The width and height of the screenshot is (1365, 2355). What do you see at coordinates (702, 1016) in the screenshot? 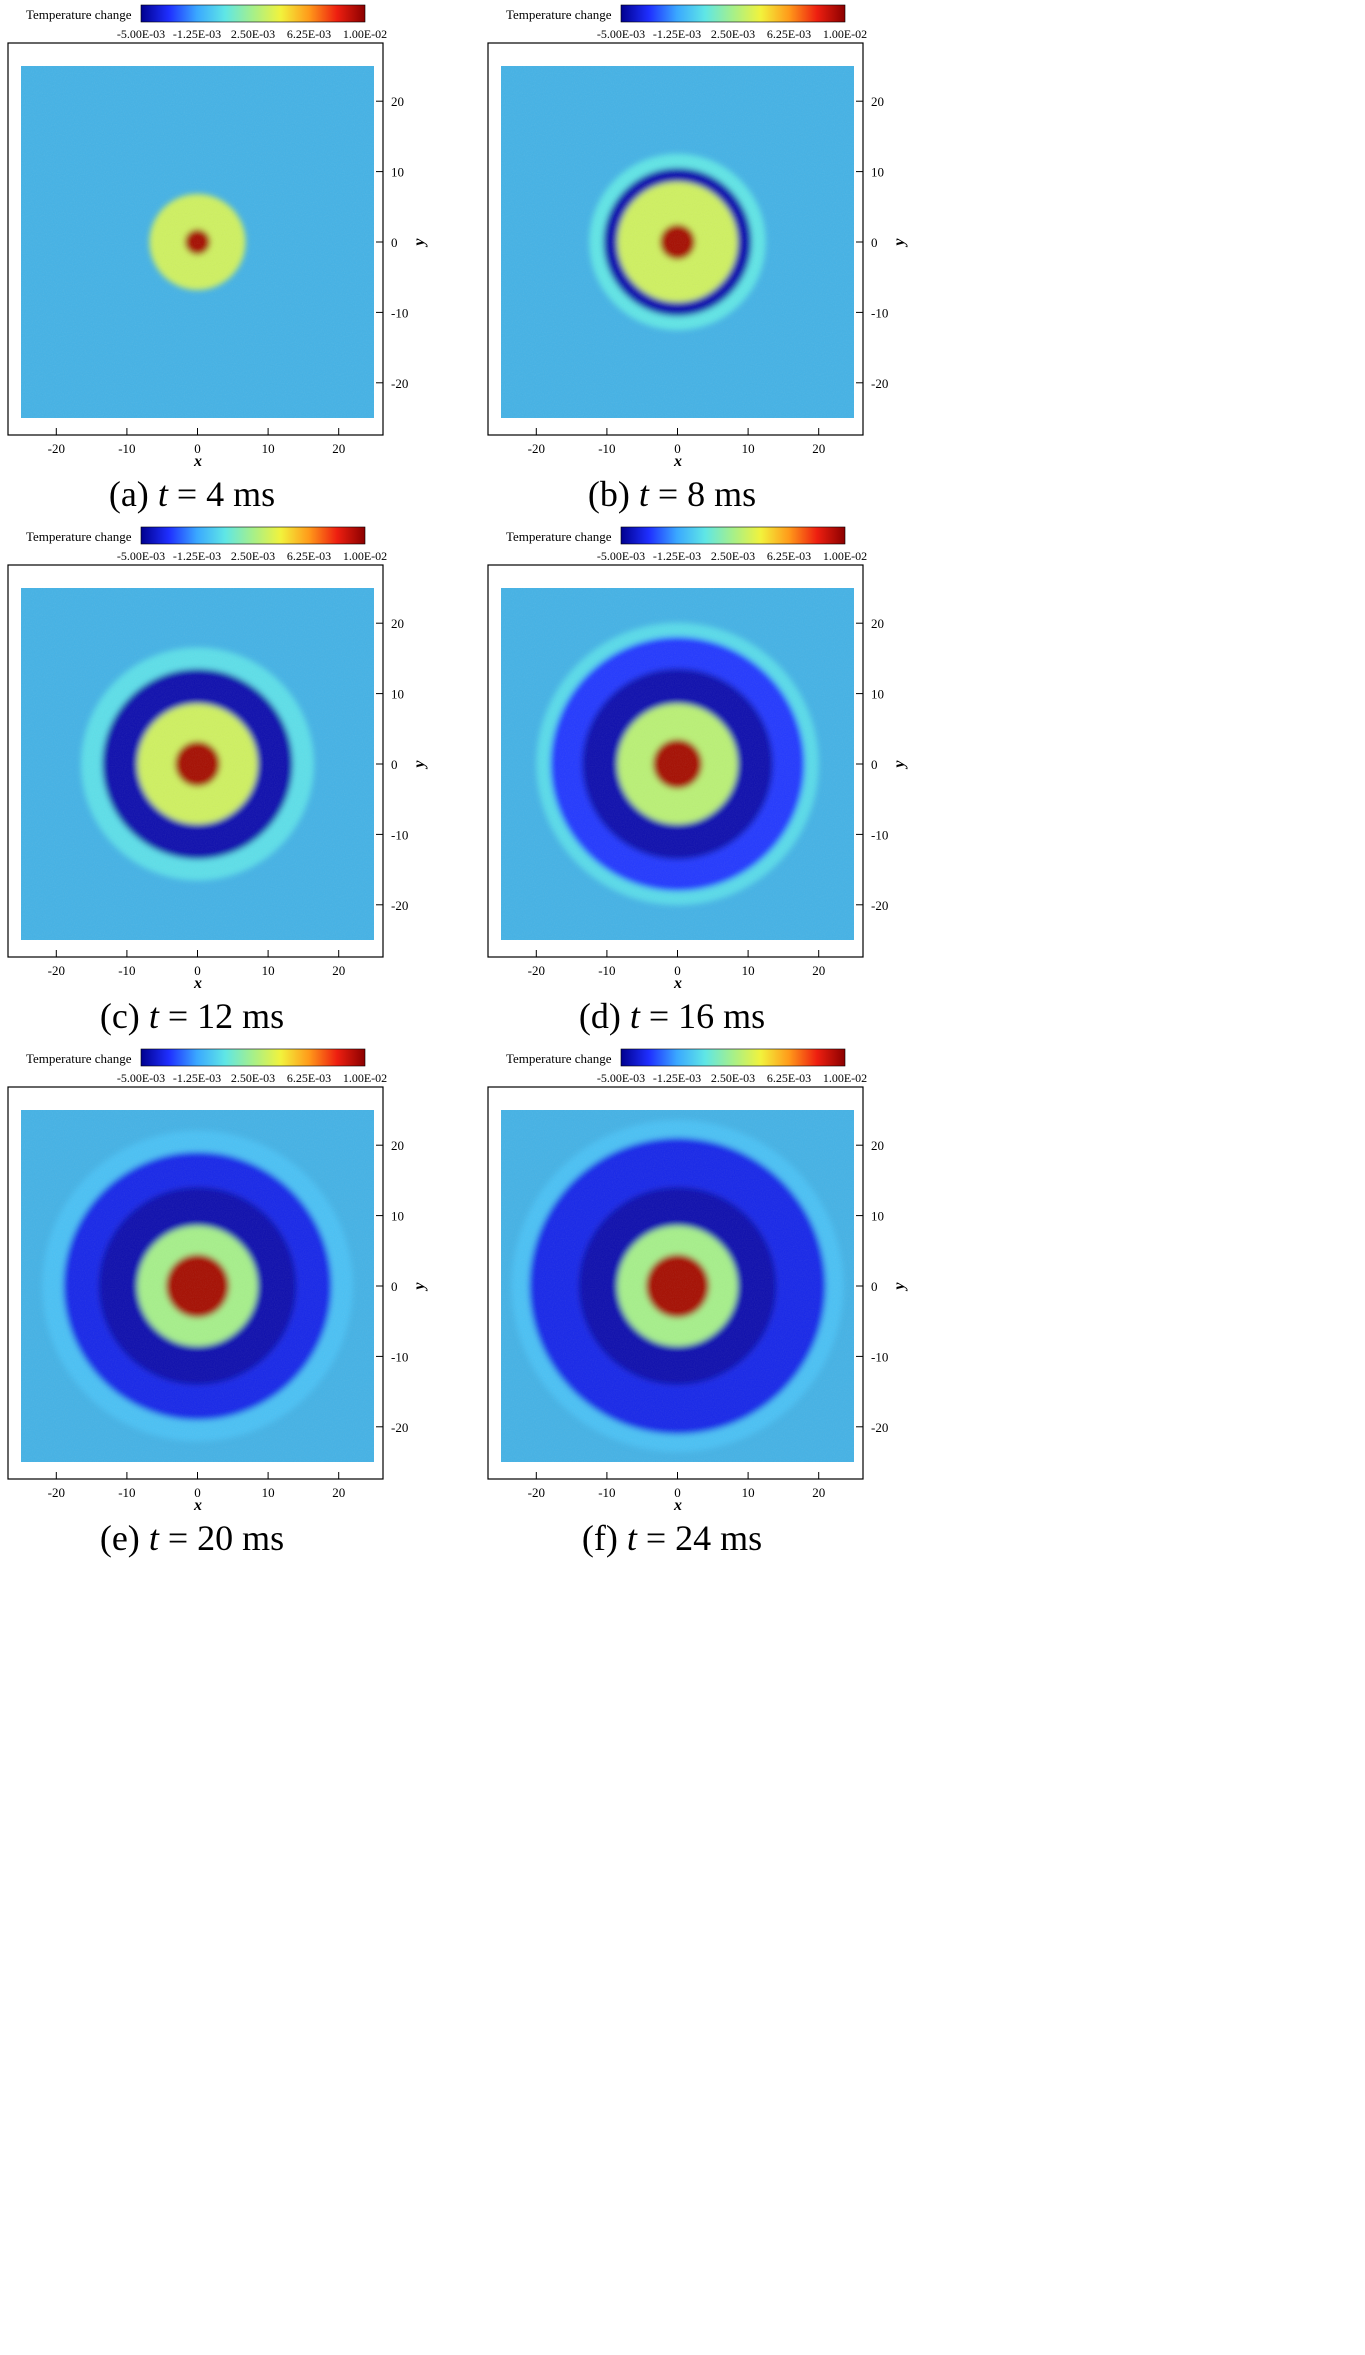
I see `caption-value: = 16 ms` at bounding box center [702, 1016].